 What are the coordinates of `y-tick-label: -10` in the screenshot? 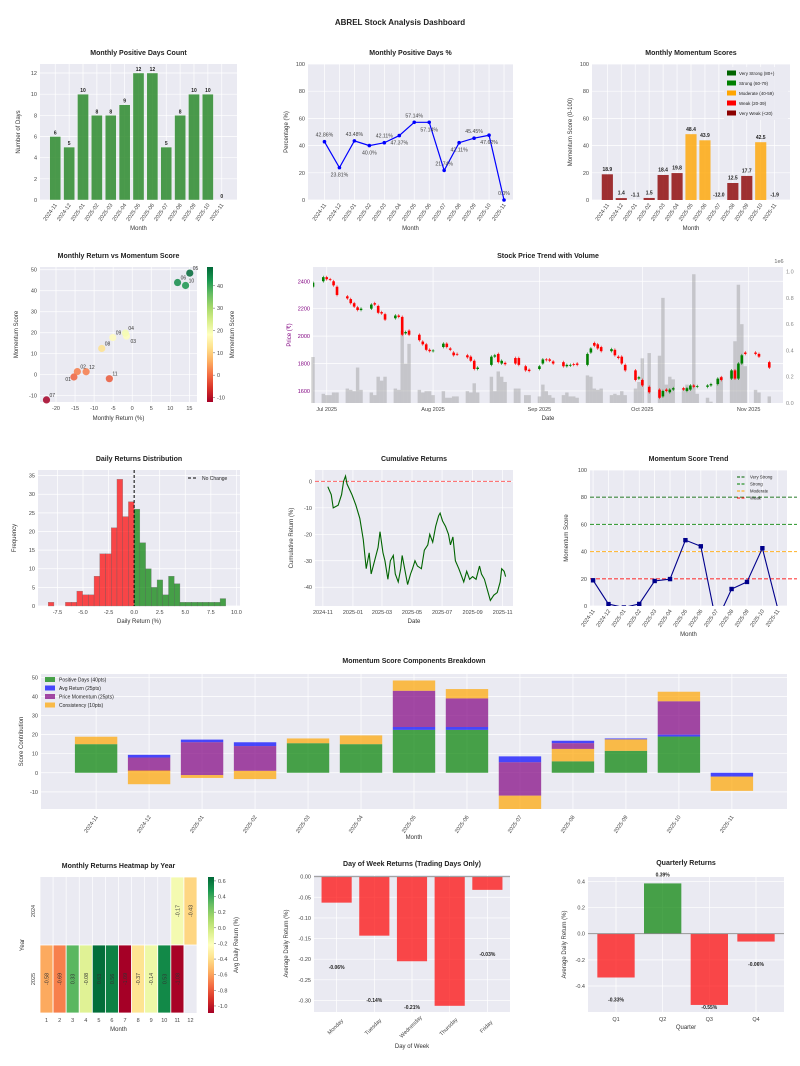 It's located at (33, 397).